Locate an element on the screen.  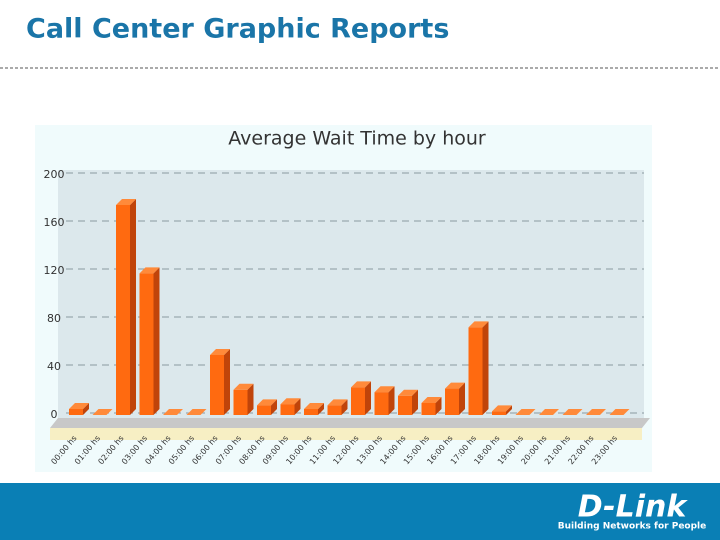
floor-front is located at coordinates (346, 434).